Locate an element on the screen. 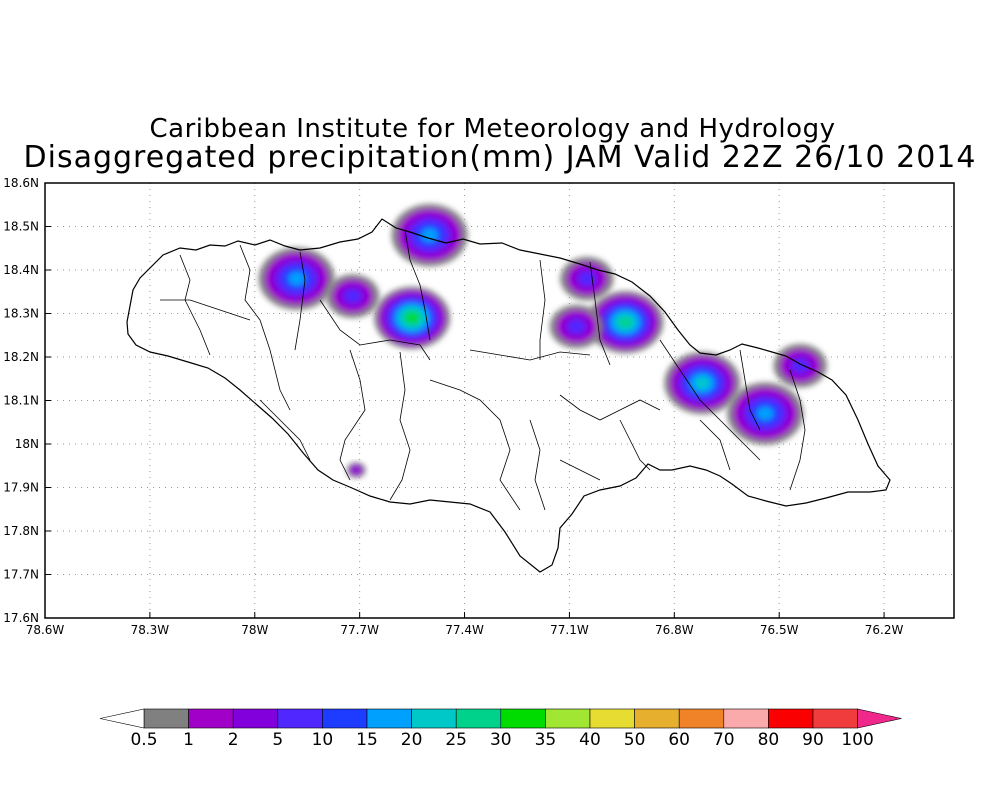 Image resolution: width=1000 pixels, height=800 pixels. y-tick-label: 18.1N is located at coordinates (21, 401).